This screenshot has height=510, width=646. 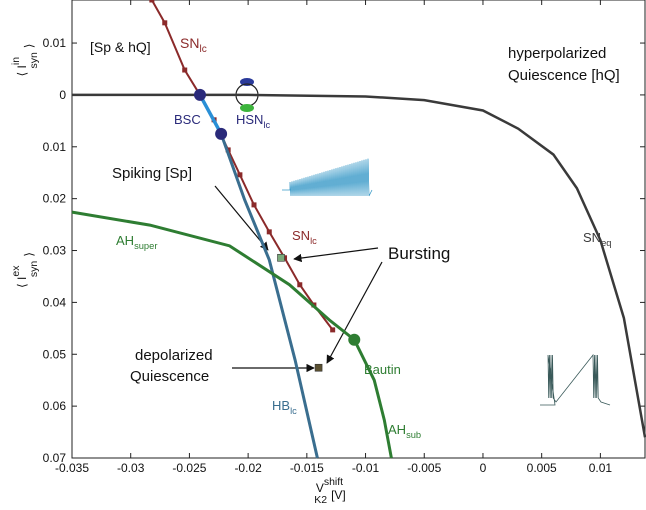 What do you see at coordinates (366, 468) in the screenshot?
I see `x-tick-label: -0.01` at bounding box center [366, 468].